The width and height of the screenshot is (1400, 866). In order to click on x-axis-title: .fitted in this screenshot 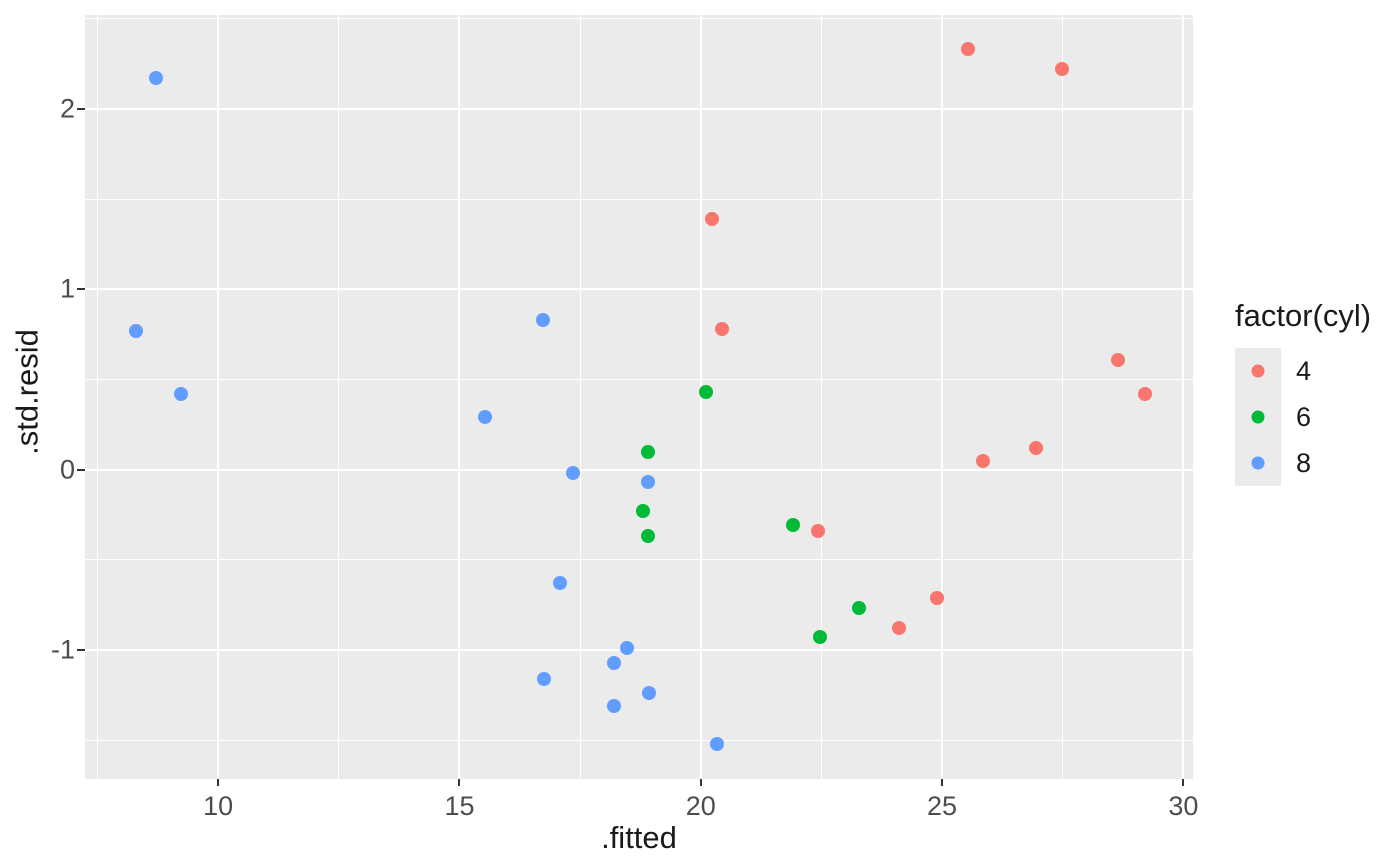, I will do `click(639, 837)`.